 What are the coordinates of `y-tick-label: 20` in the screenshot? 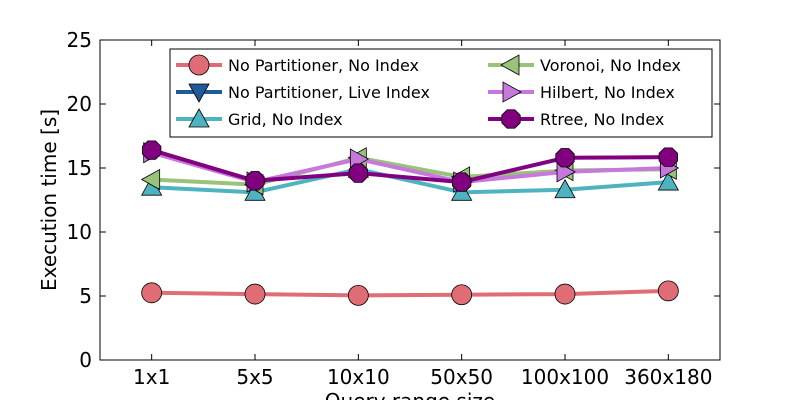 It's located at (79, 104).